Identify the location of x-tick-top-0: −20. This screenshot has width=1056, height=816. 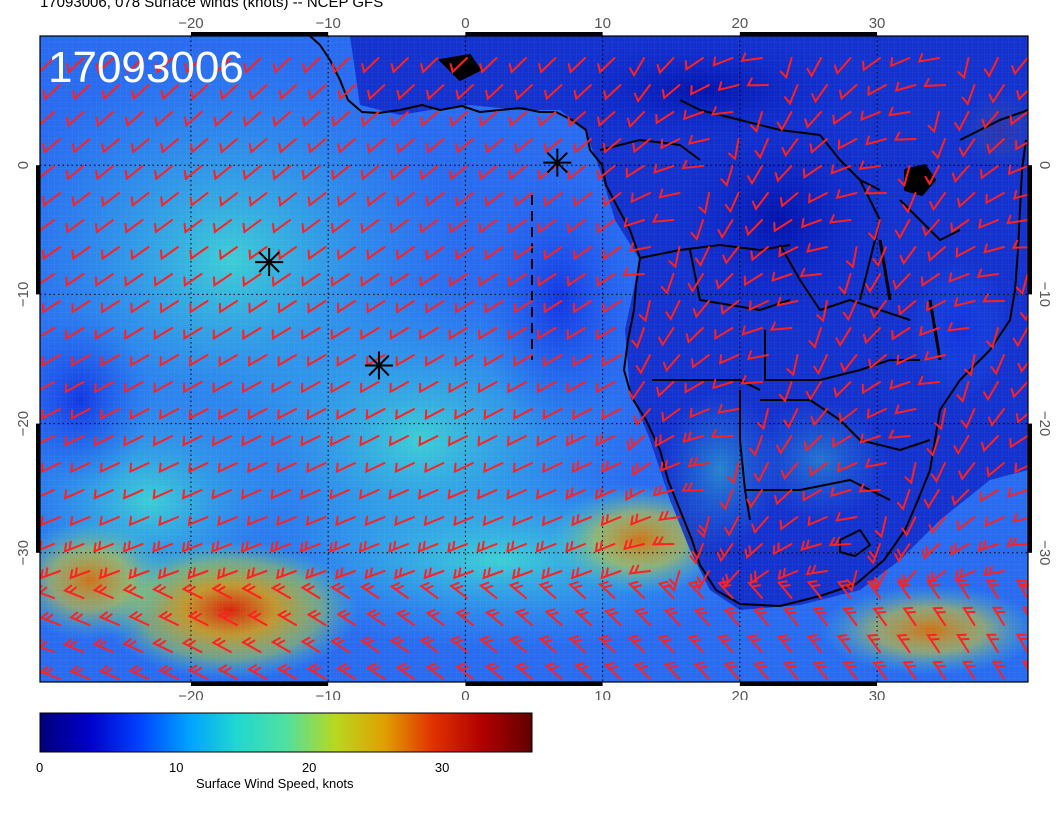
(190, 23).